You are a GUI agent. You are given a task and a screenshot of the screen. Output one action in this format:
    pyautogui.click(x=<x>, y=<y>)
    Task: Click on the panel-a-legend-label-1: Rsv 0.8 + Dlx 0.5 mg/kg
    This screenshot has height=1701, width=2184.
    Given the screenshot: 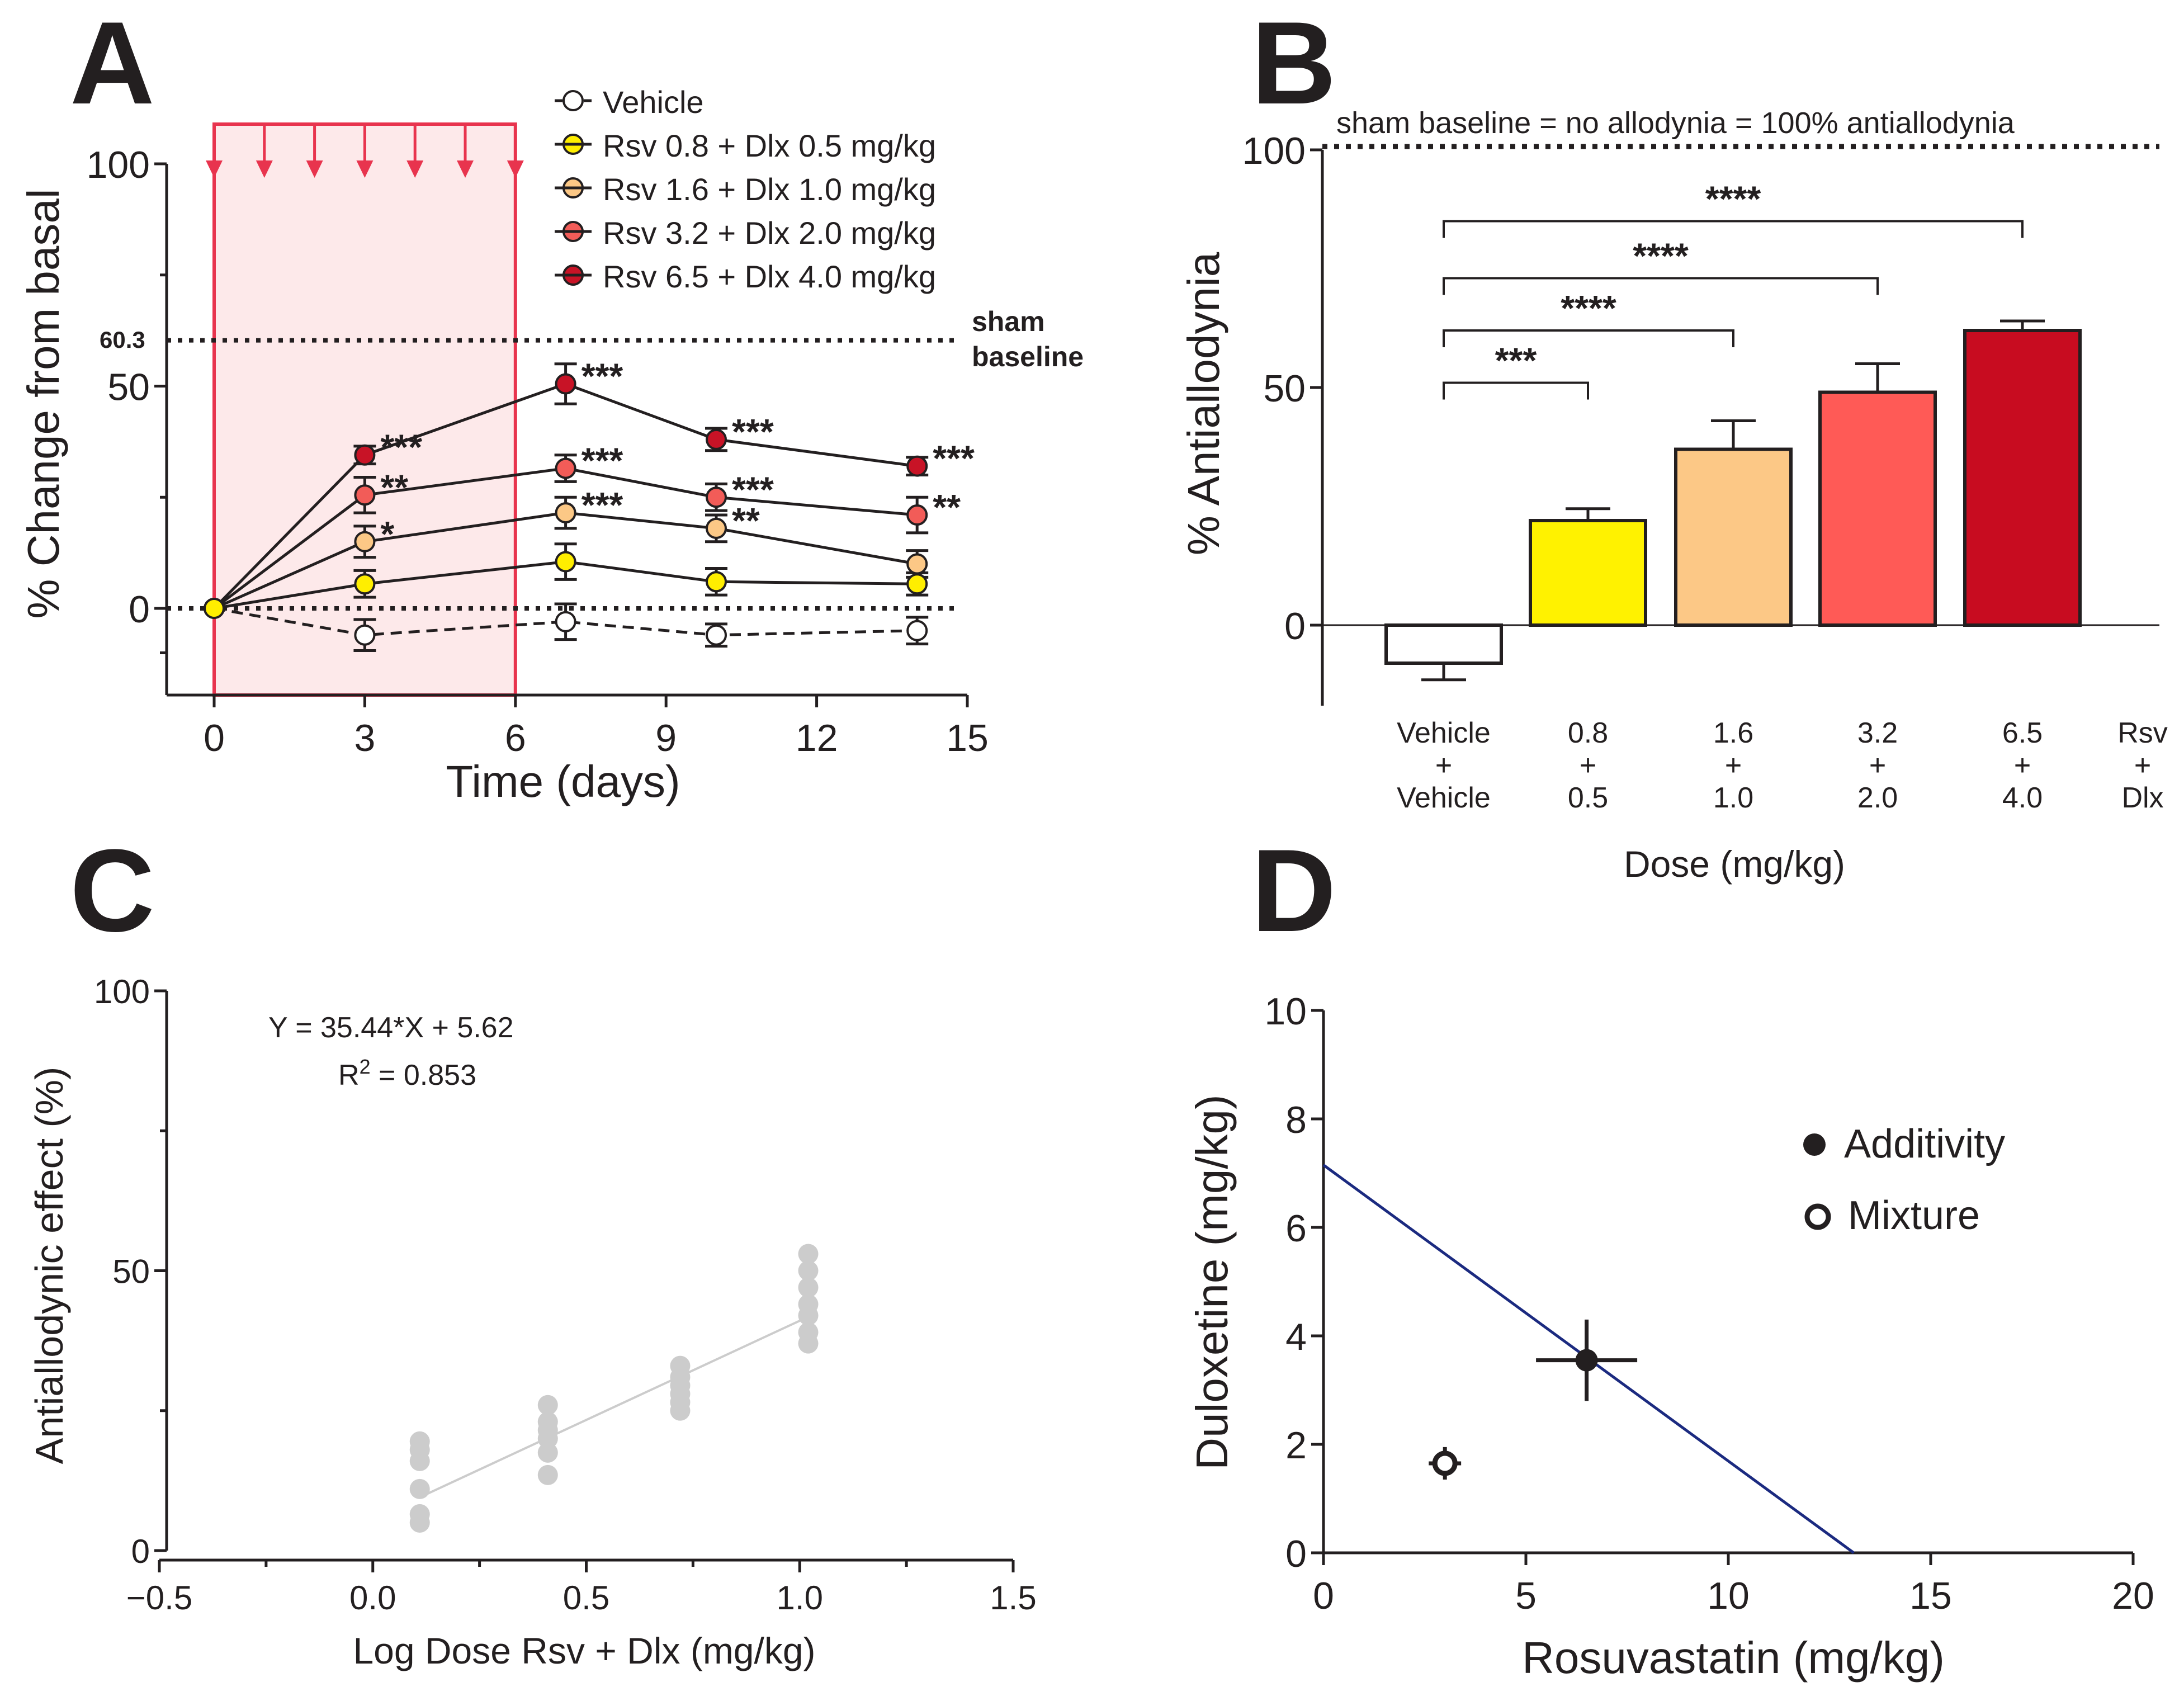 What is the action you would take?
    pyautogui.click(x=769, y=145)
    